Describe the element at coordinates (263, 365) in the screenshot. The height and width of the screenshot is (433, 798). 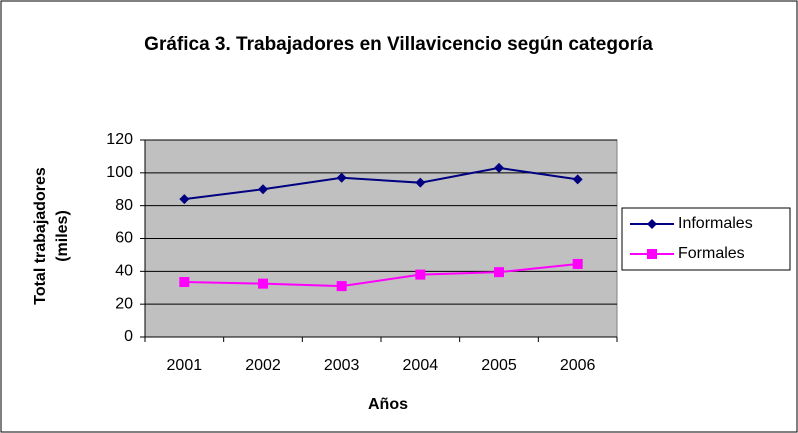
I see `x-tick-label: 2002` at that location.